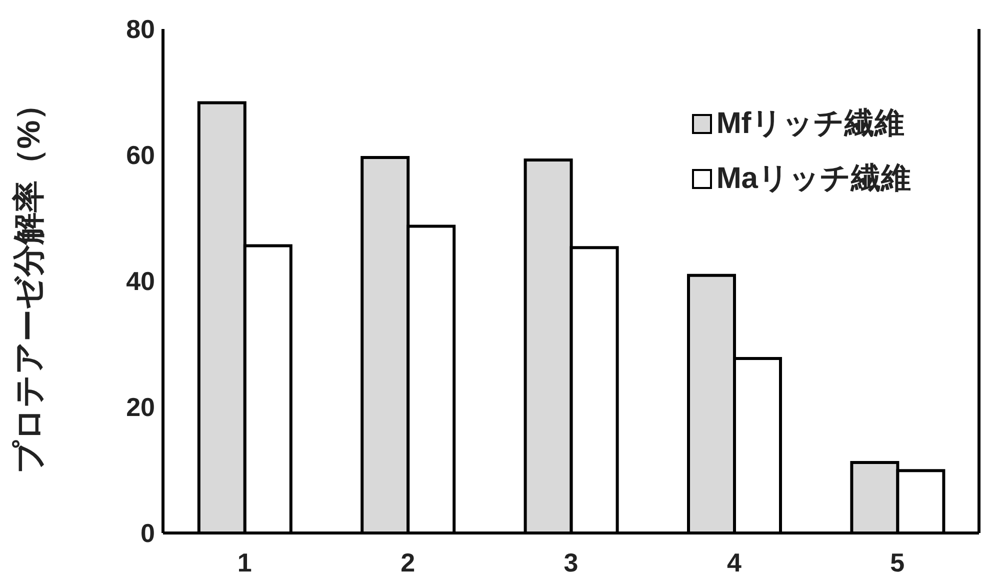  I want to click on x-tick-label: 4, so click(734, 562).